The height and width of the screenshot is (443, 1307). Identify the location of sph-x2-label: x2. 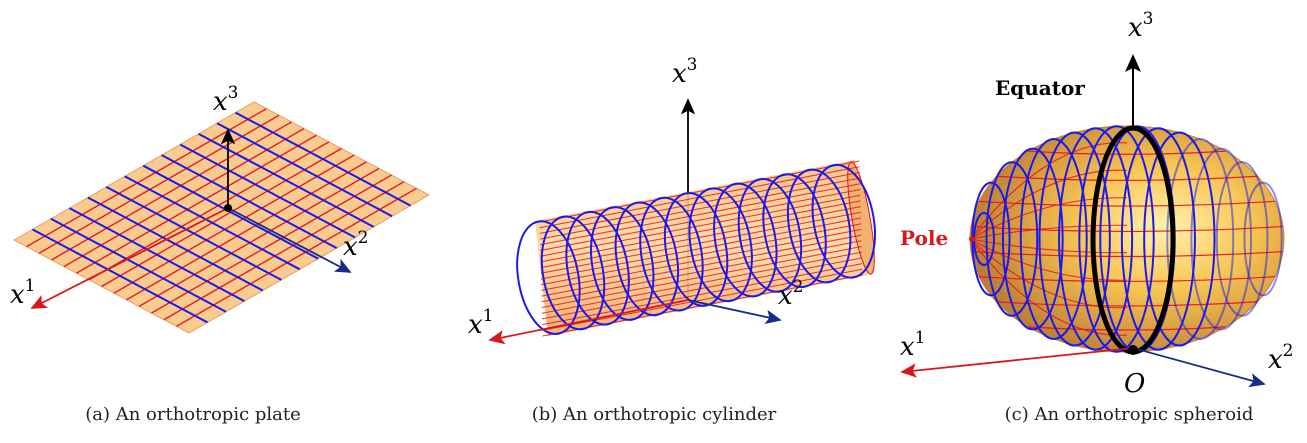
(1281, 358).